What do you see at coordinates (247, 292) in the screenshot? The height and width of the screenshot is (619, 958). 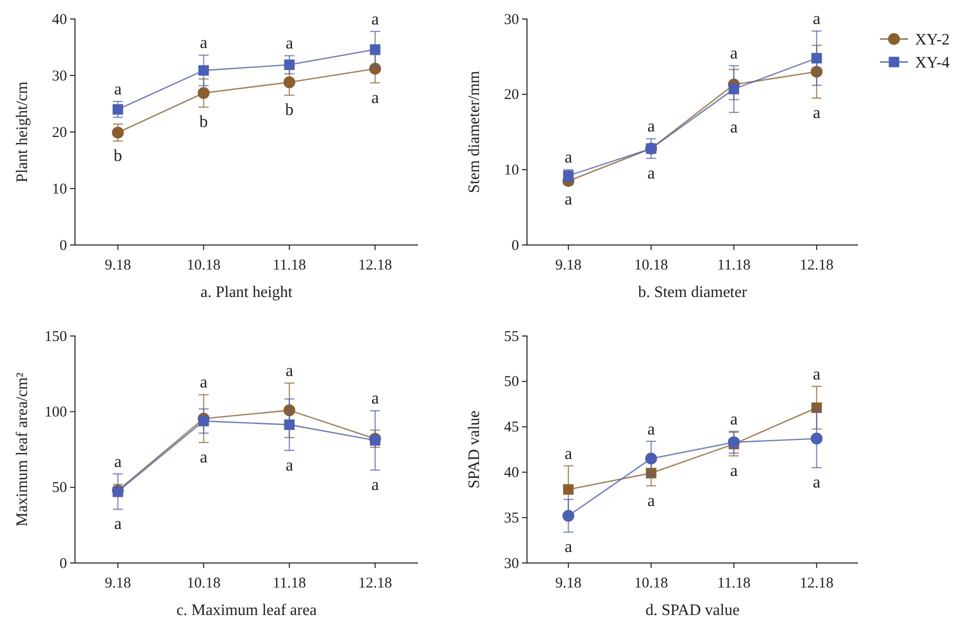 I see `text: a. Plant height` at bounding box center [247, 292].